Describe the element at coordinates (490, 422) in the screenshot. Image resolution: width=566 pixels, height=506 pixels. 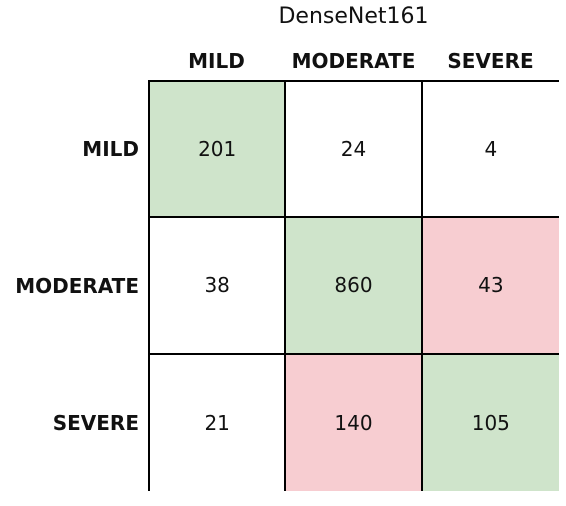
I see `matrix-cell-severe-severe: 105` at that location.